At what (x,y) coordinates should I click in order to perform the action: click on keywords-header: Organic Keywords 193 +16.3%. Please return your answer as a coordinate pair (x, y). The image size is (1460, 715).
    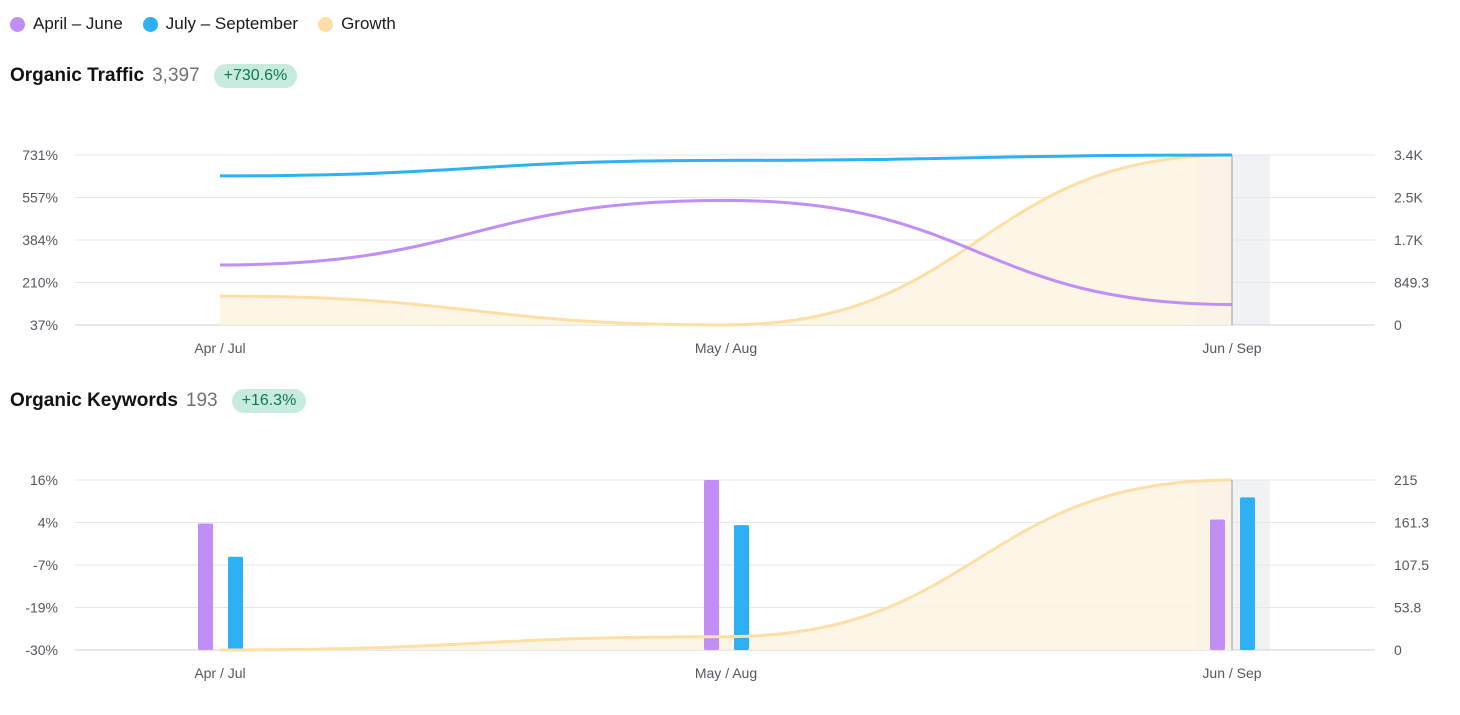
    Looking at the image, I should click on (158, 401).